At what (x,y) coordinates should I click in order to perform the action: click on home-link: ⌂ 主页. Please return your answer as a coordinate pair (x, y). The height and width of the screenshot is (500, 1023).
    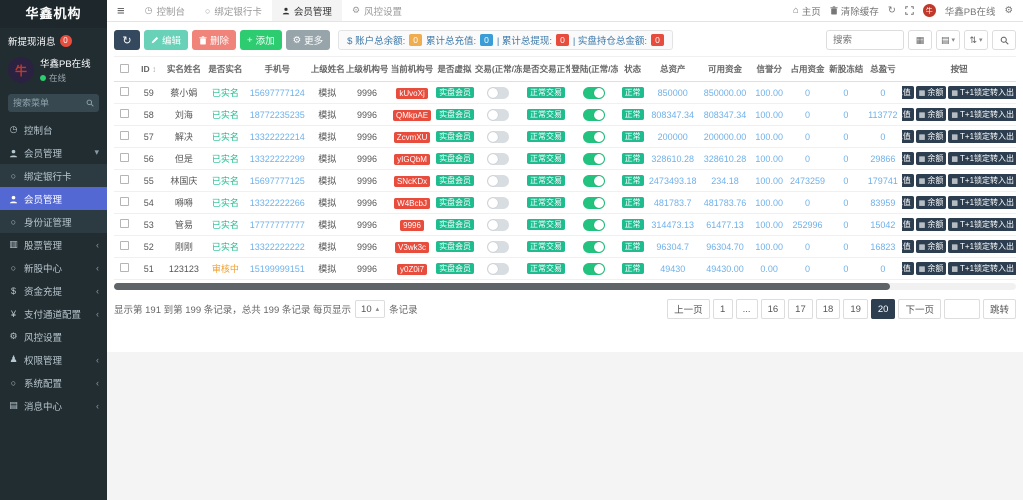
    Looking at the image, I should click on (807, 11).